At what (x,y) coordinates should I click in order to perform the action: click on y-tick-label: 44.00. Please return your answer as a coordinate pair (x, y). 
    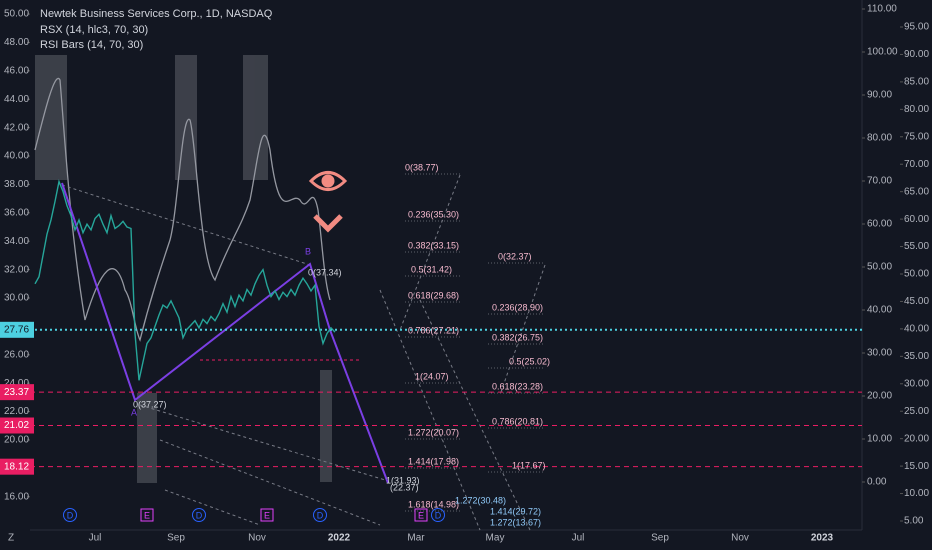
    Looking at the image, I should click on (16, 99).